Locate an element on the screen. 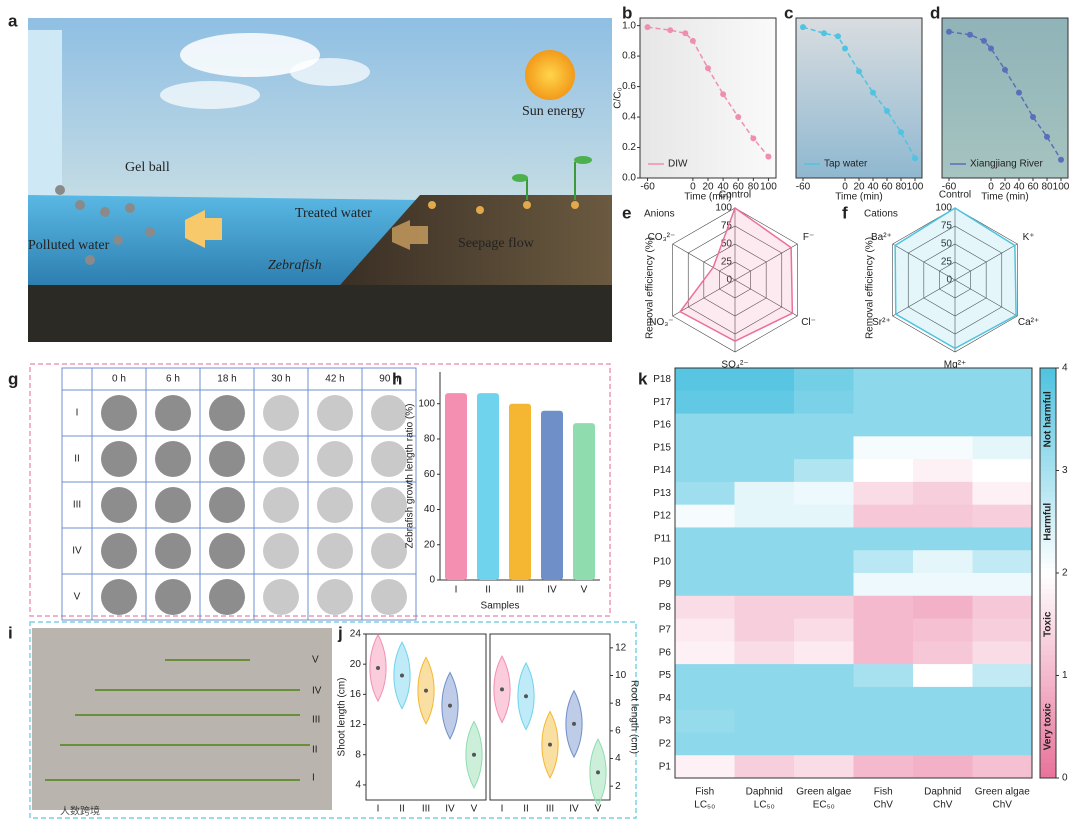  y-axis-label: Removal efficiency (%) is located at coordinates (650, 288).